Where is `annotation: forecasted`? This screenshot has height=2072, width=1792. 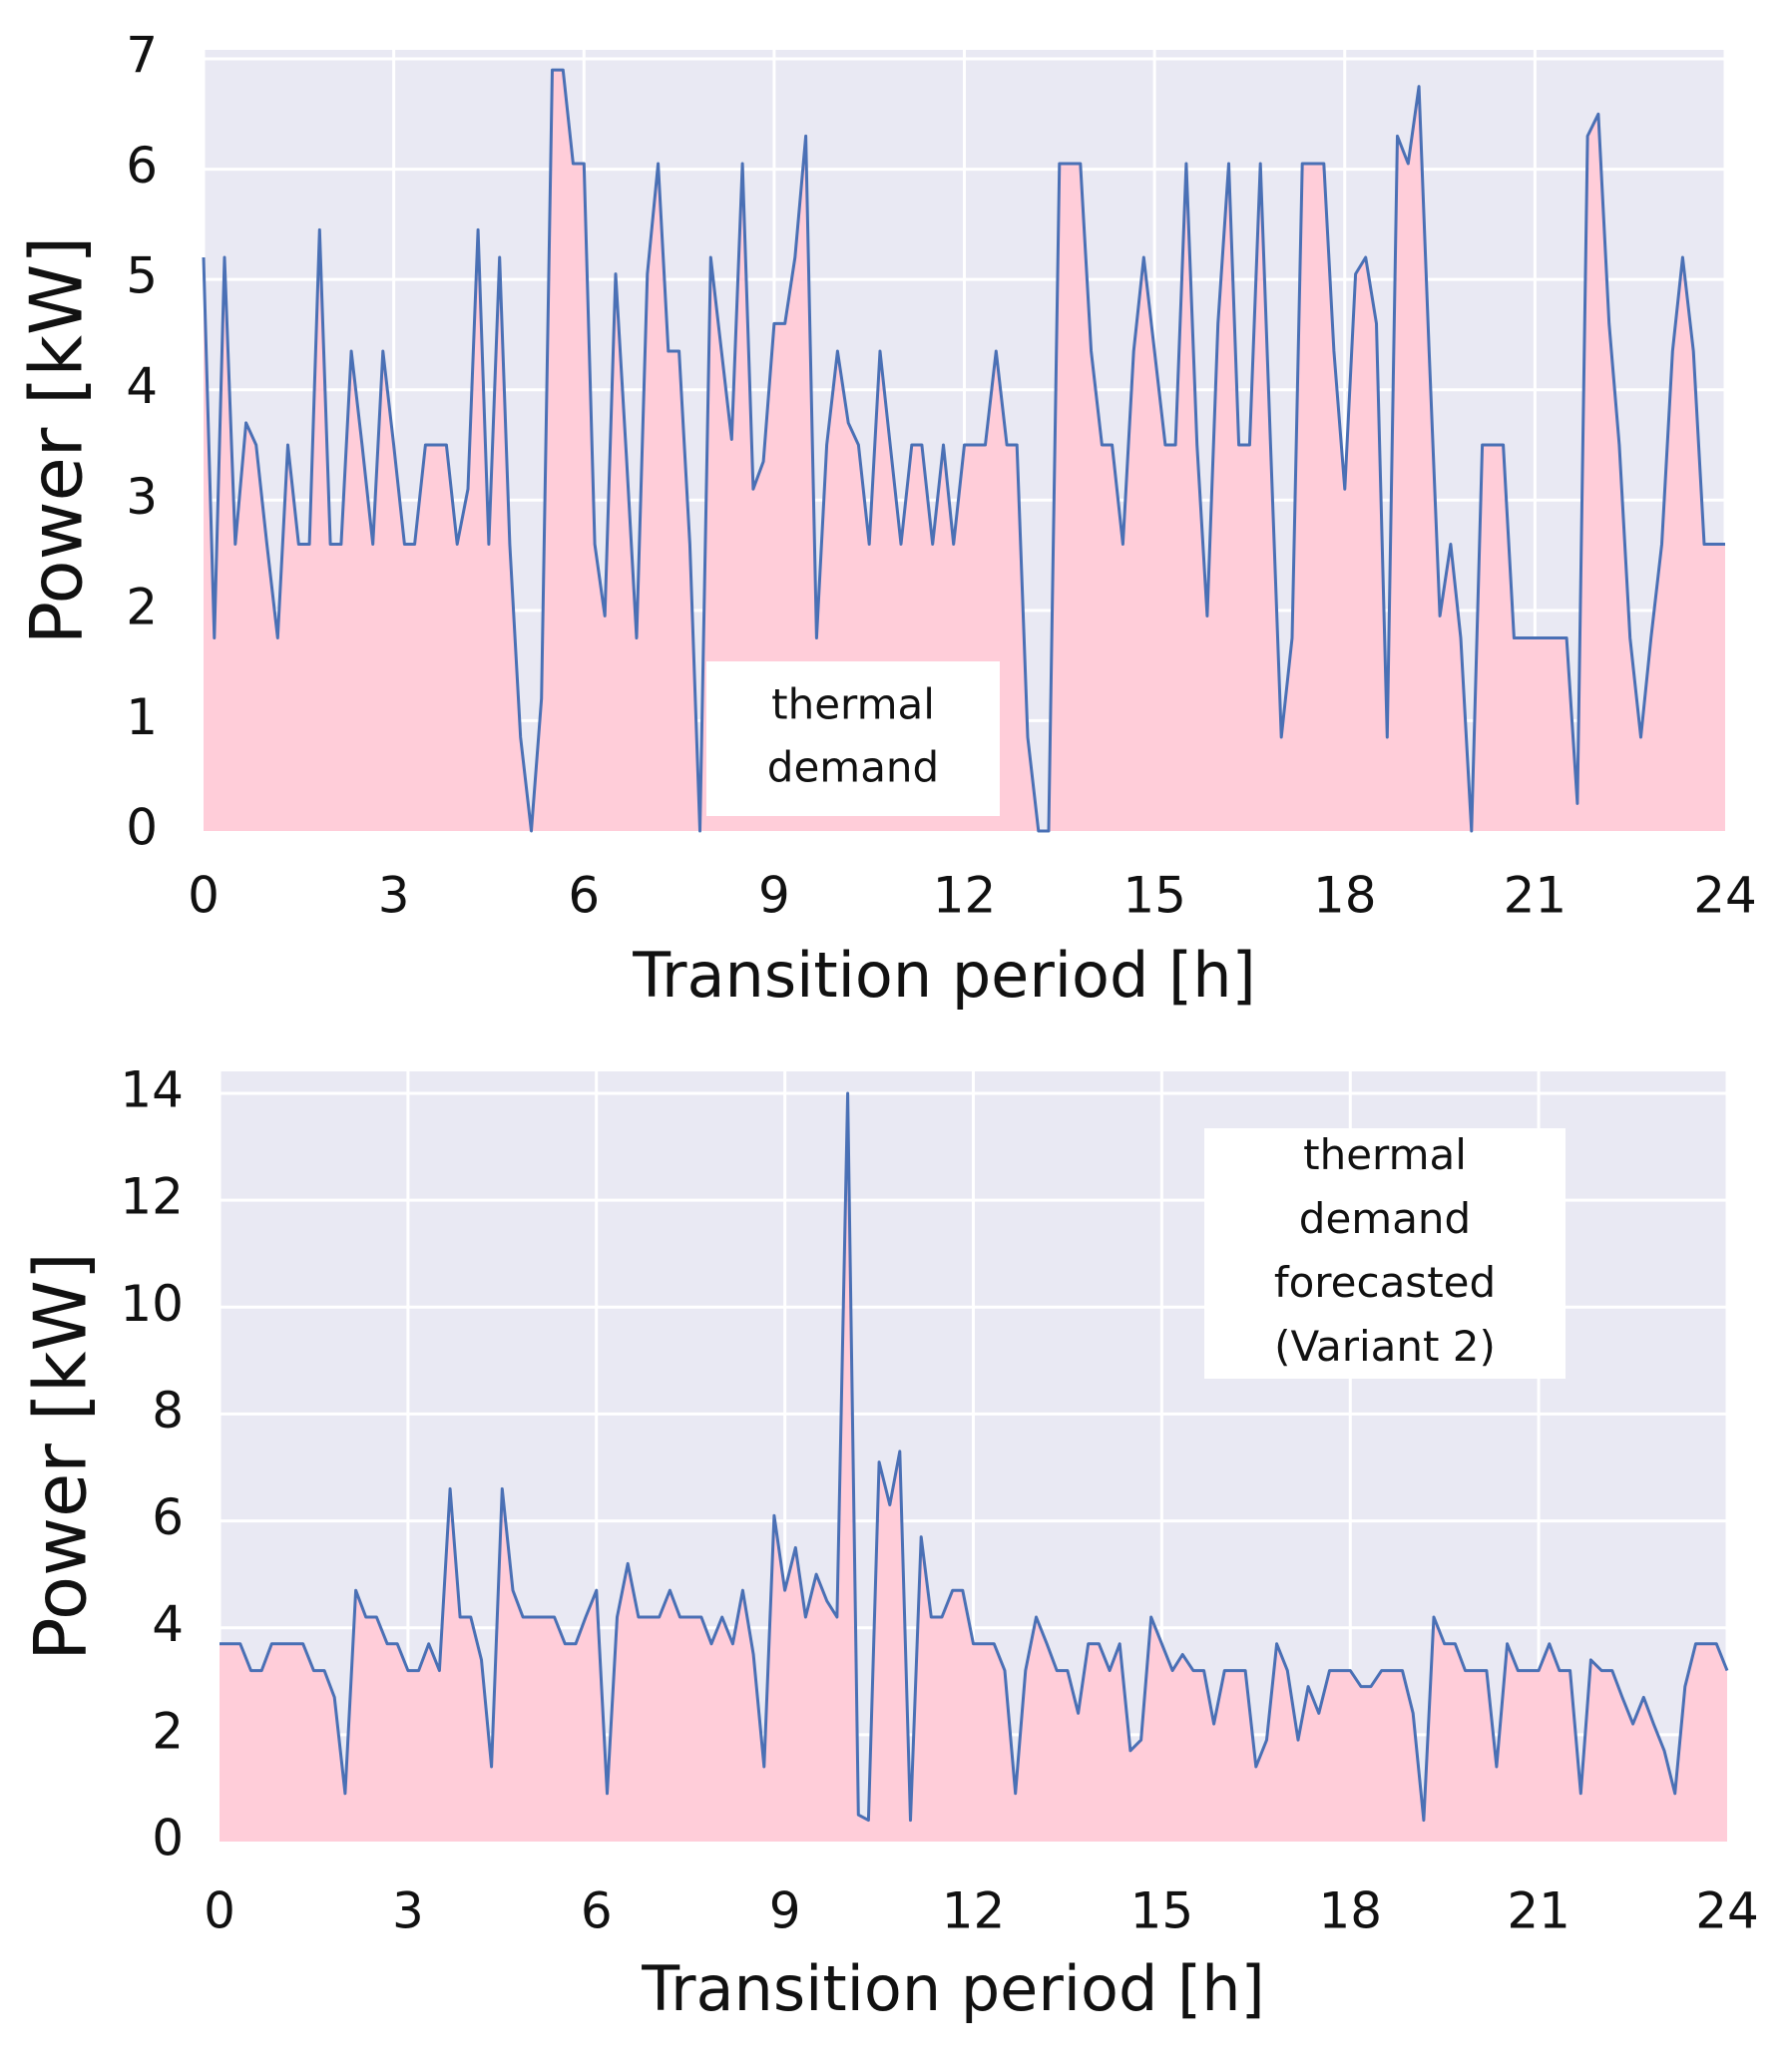
annotation: forecasted is located at coordinates (1385, 1282).